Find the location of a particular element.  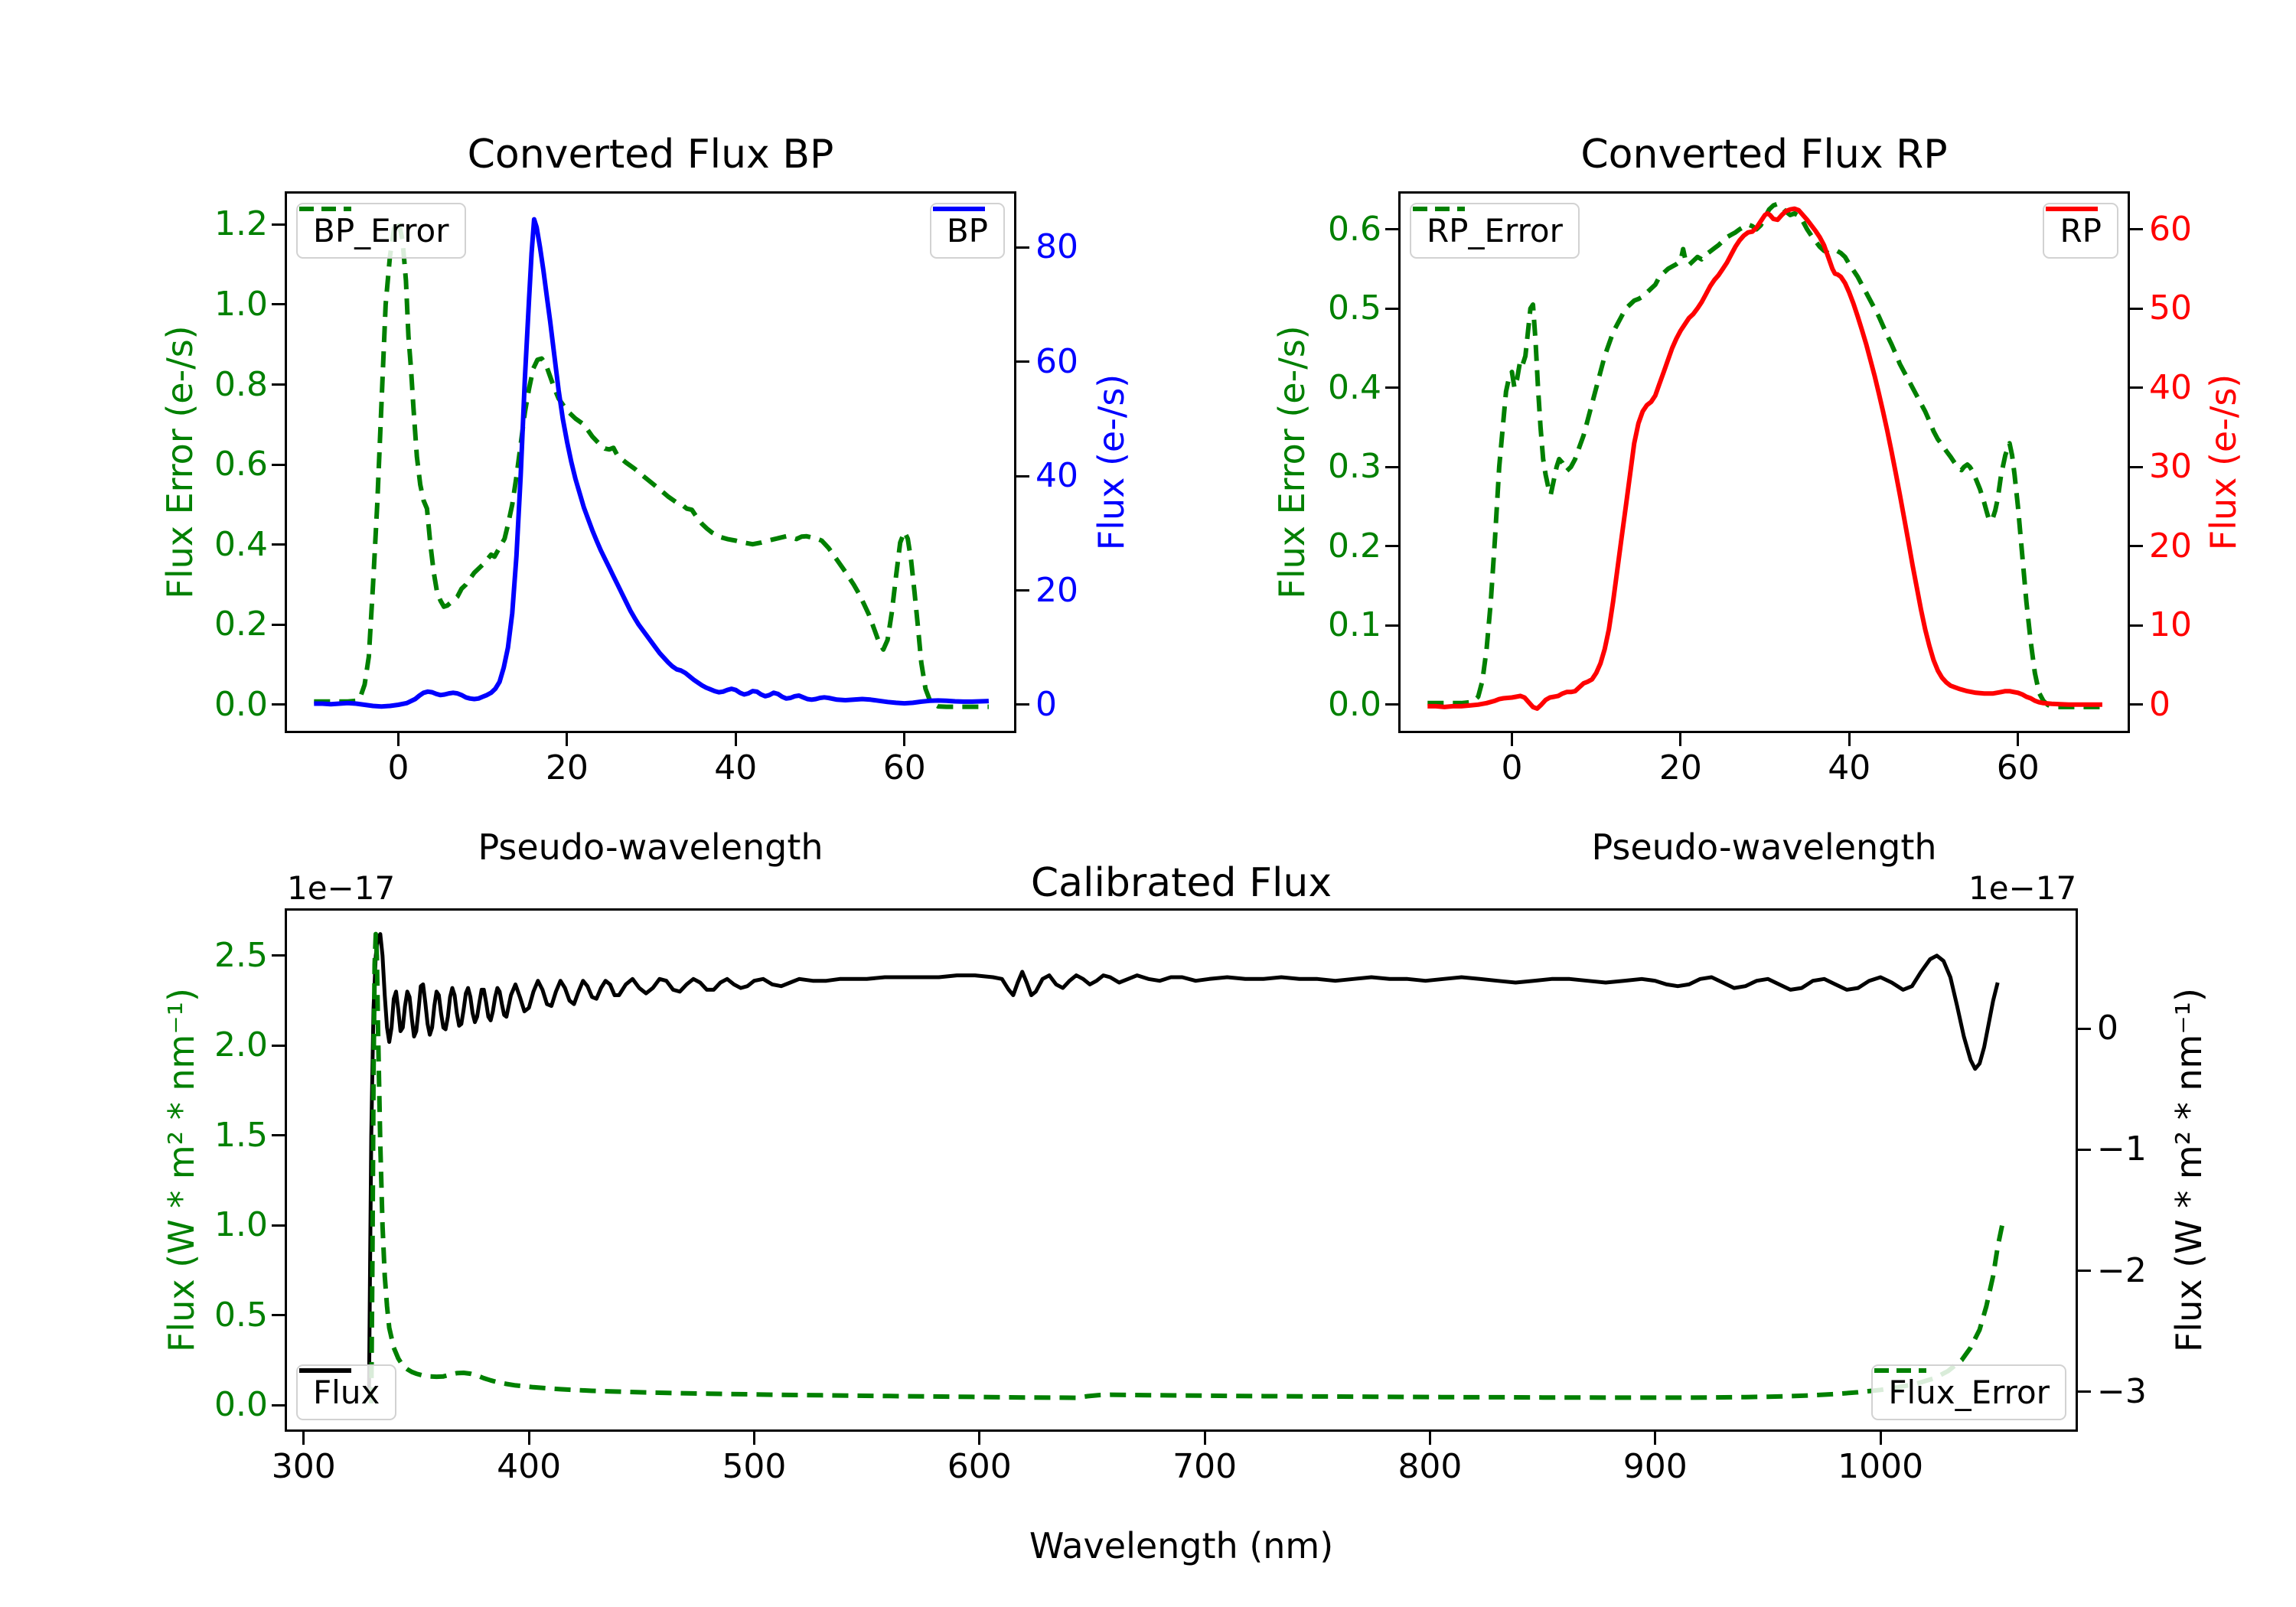

y-tick-label-right: 10 is located at coordinates (2170, 625).